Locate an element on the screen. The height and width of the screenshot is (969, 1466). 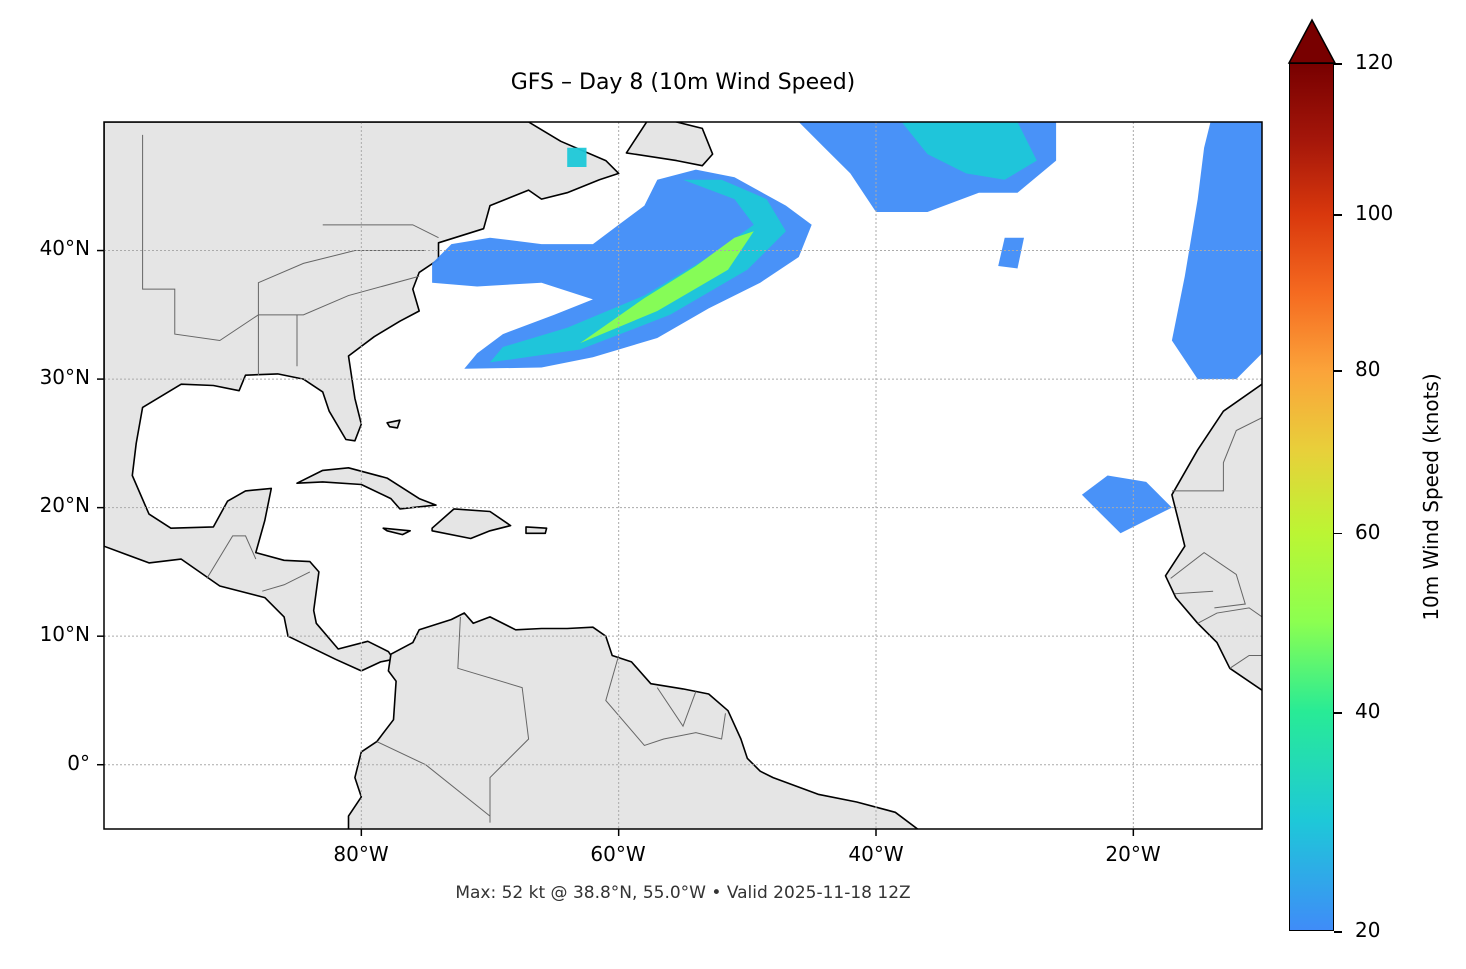
colorbar-tick-label: 120 is located at coordinates (1374, 62).